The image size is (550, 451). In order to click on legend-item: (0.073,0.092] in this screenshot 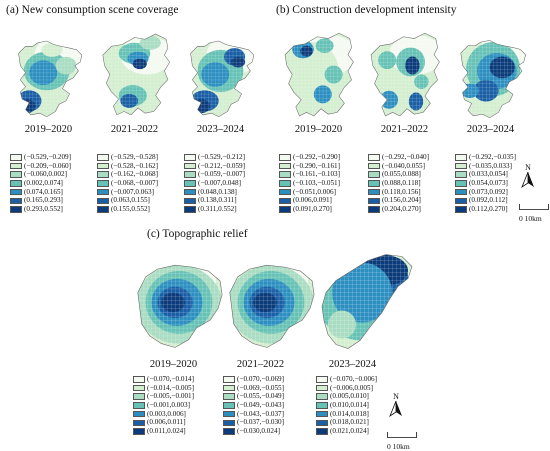, I will do `click(485, 192)`.